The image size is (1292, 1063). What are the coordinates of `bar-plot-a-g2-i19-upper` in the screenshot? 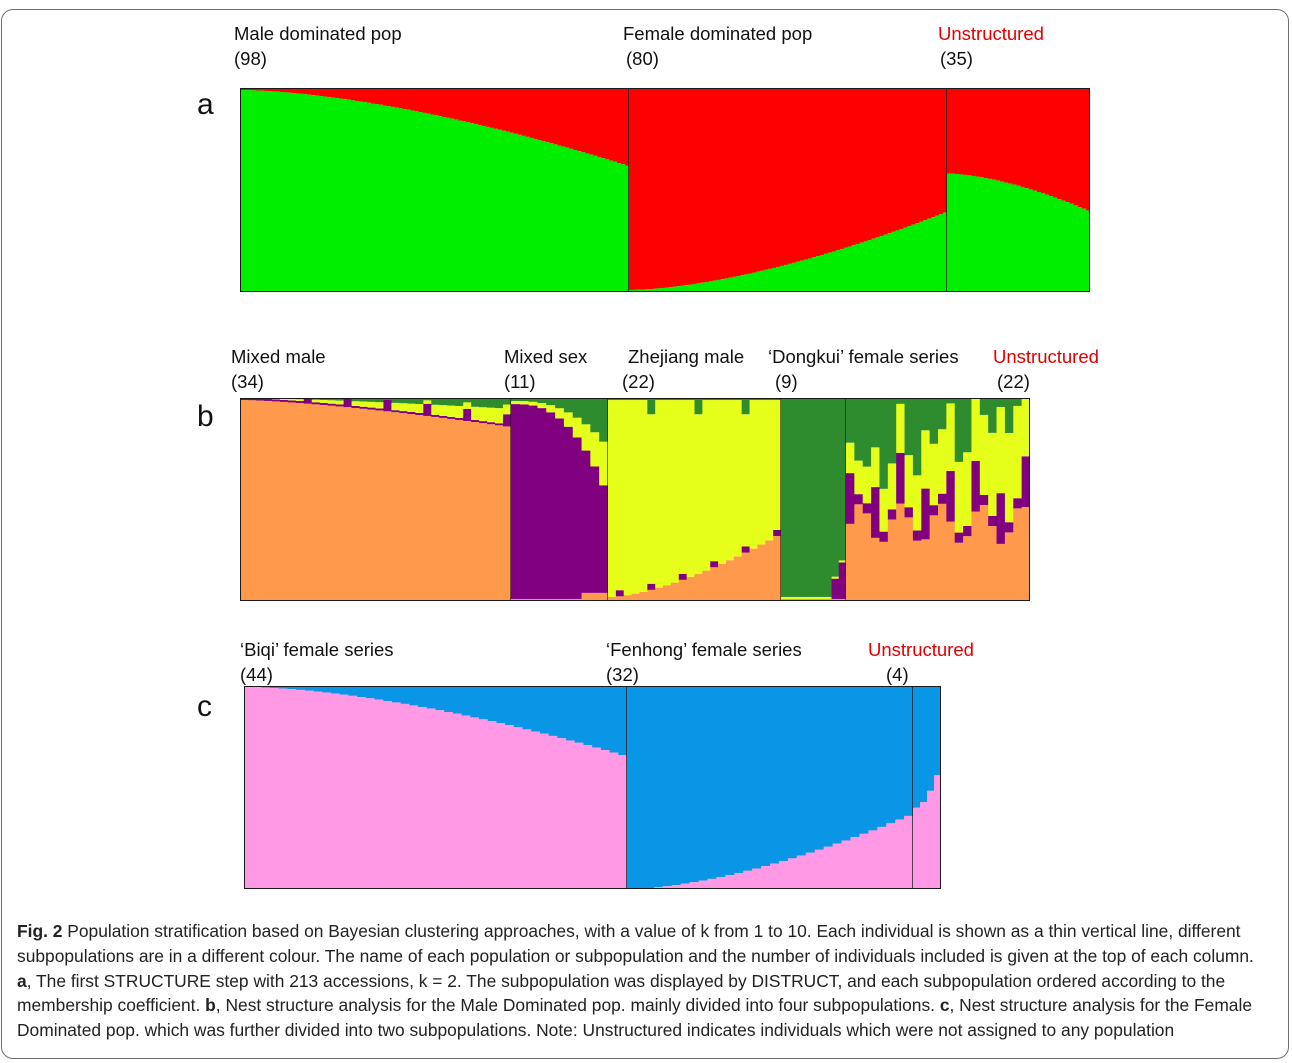 It's located at (1027, 138).